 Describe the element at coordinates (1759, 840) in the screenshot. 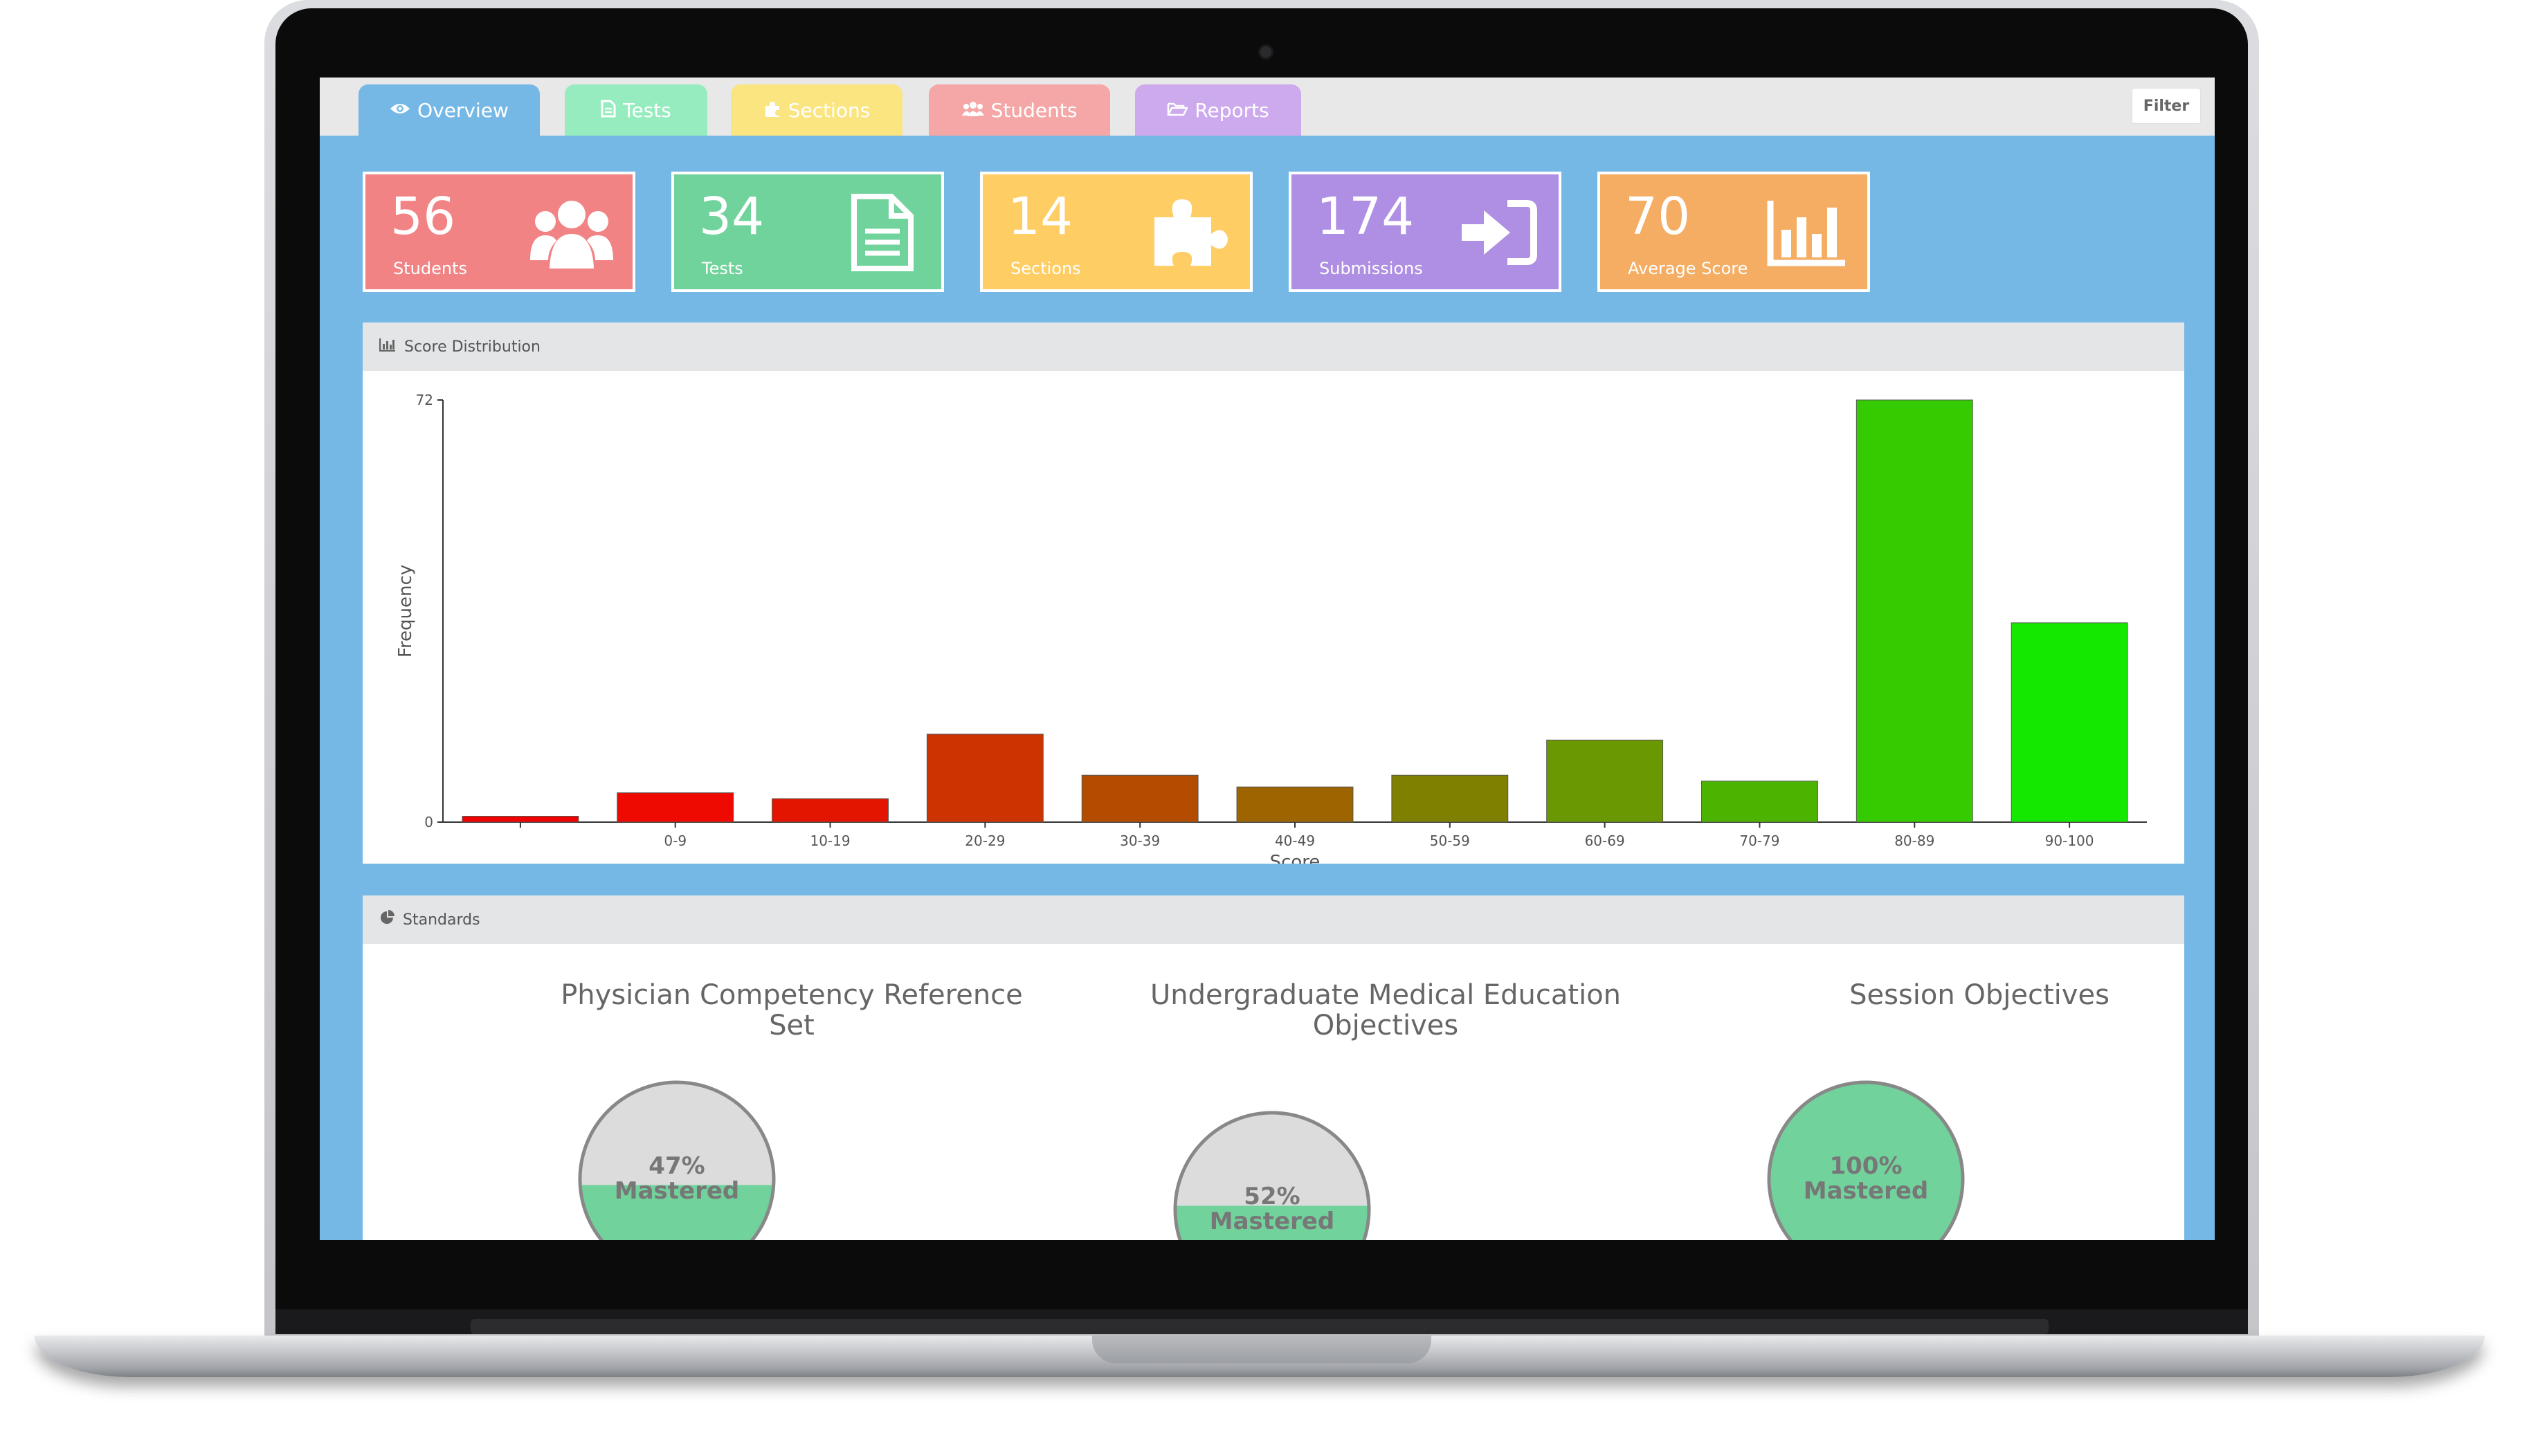

I see `x-tick-label: 70-79` at that location.